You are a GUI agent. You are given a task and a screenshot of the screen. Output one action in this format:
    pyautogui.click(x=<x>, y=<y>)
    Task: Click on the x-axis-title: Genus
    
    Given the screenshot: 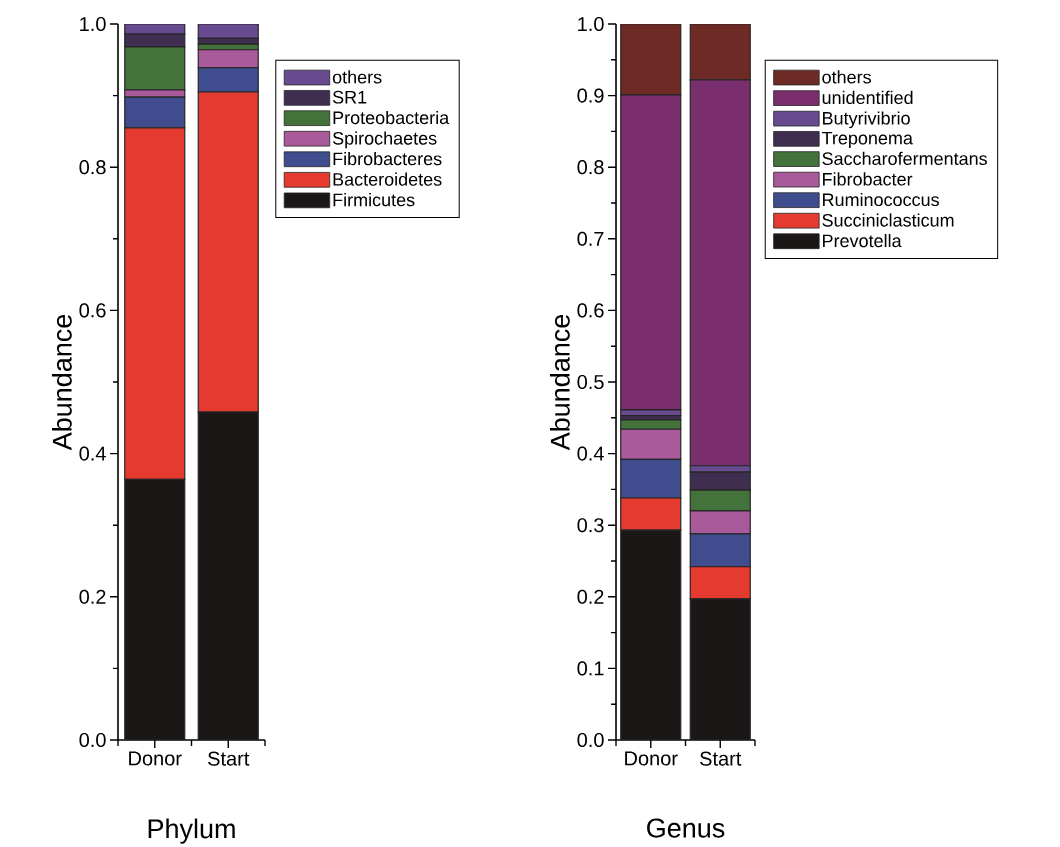 What is the action you would take?
    pyautogui.click(x=686, y=828)
    